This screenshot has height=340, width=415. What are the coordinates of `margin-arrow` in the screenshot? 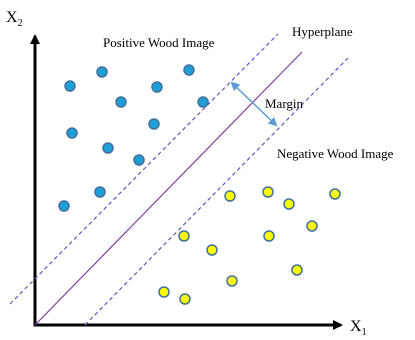 It's located at (254, 104).